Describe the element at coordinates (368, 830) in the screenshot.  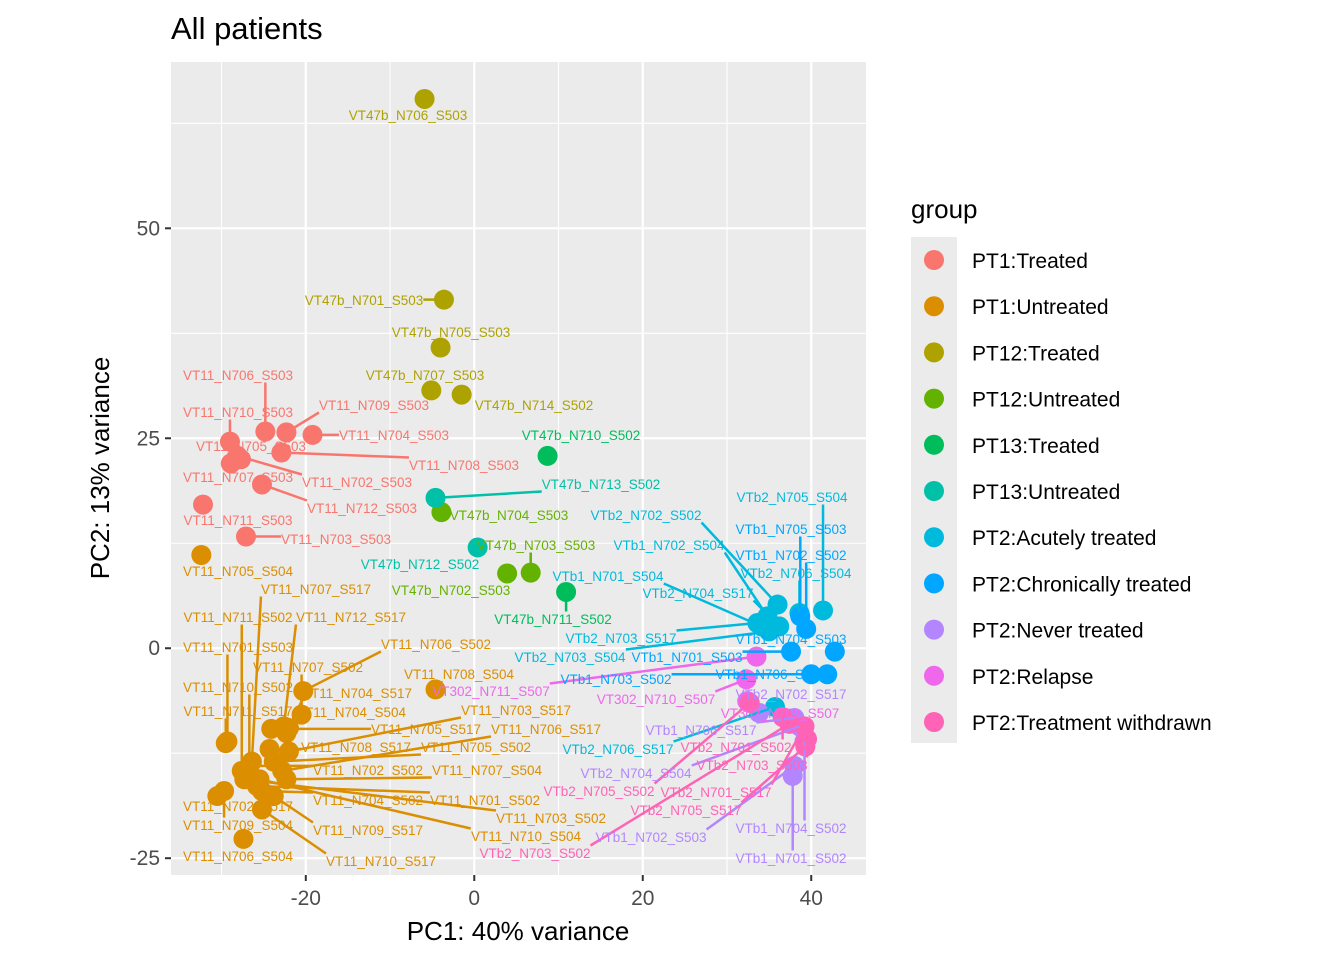
I see `point-label: VT11_N709_S517` at that location.